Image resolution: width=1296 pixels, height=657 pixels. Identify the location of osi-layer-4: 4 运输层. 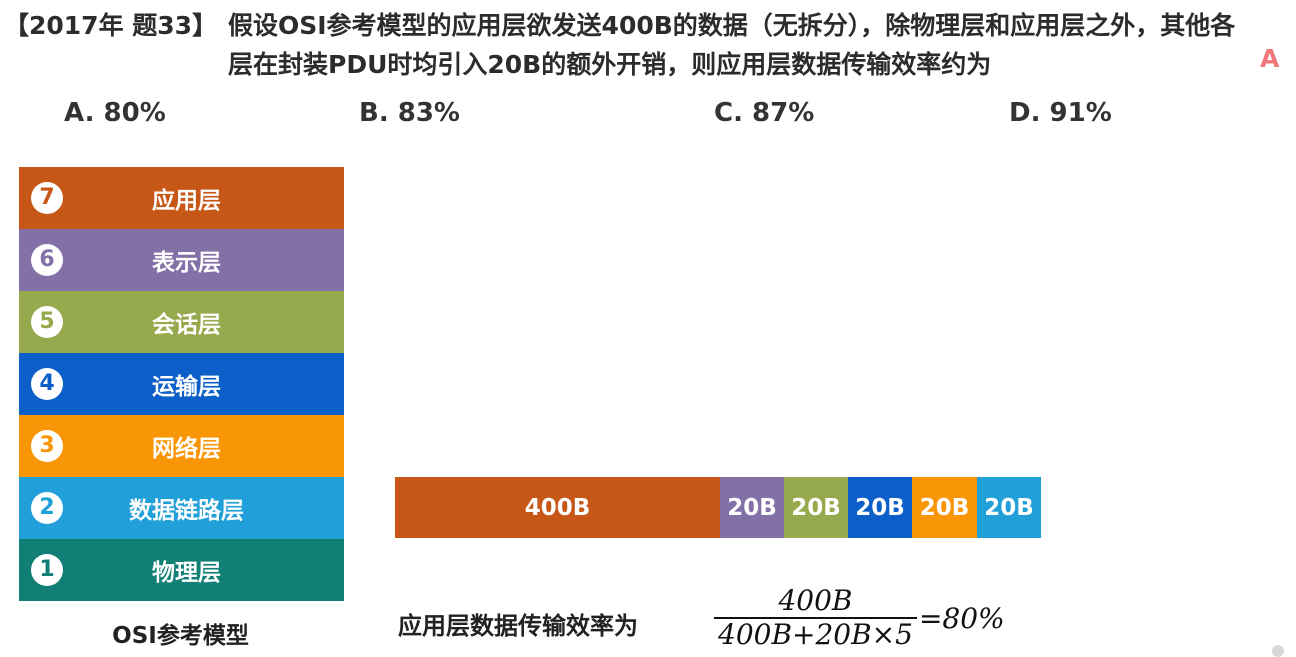
(181, 384).